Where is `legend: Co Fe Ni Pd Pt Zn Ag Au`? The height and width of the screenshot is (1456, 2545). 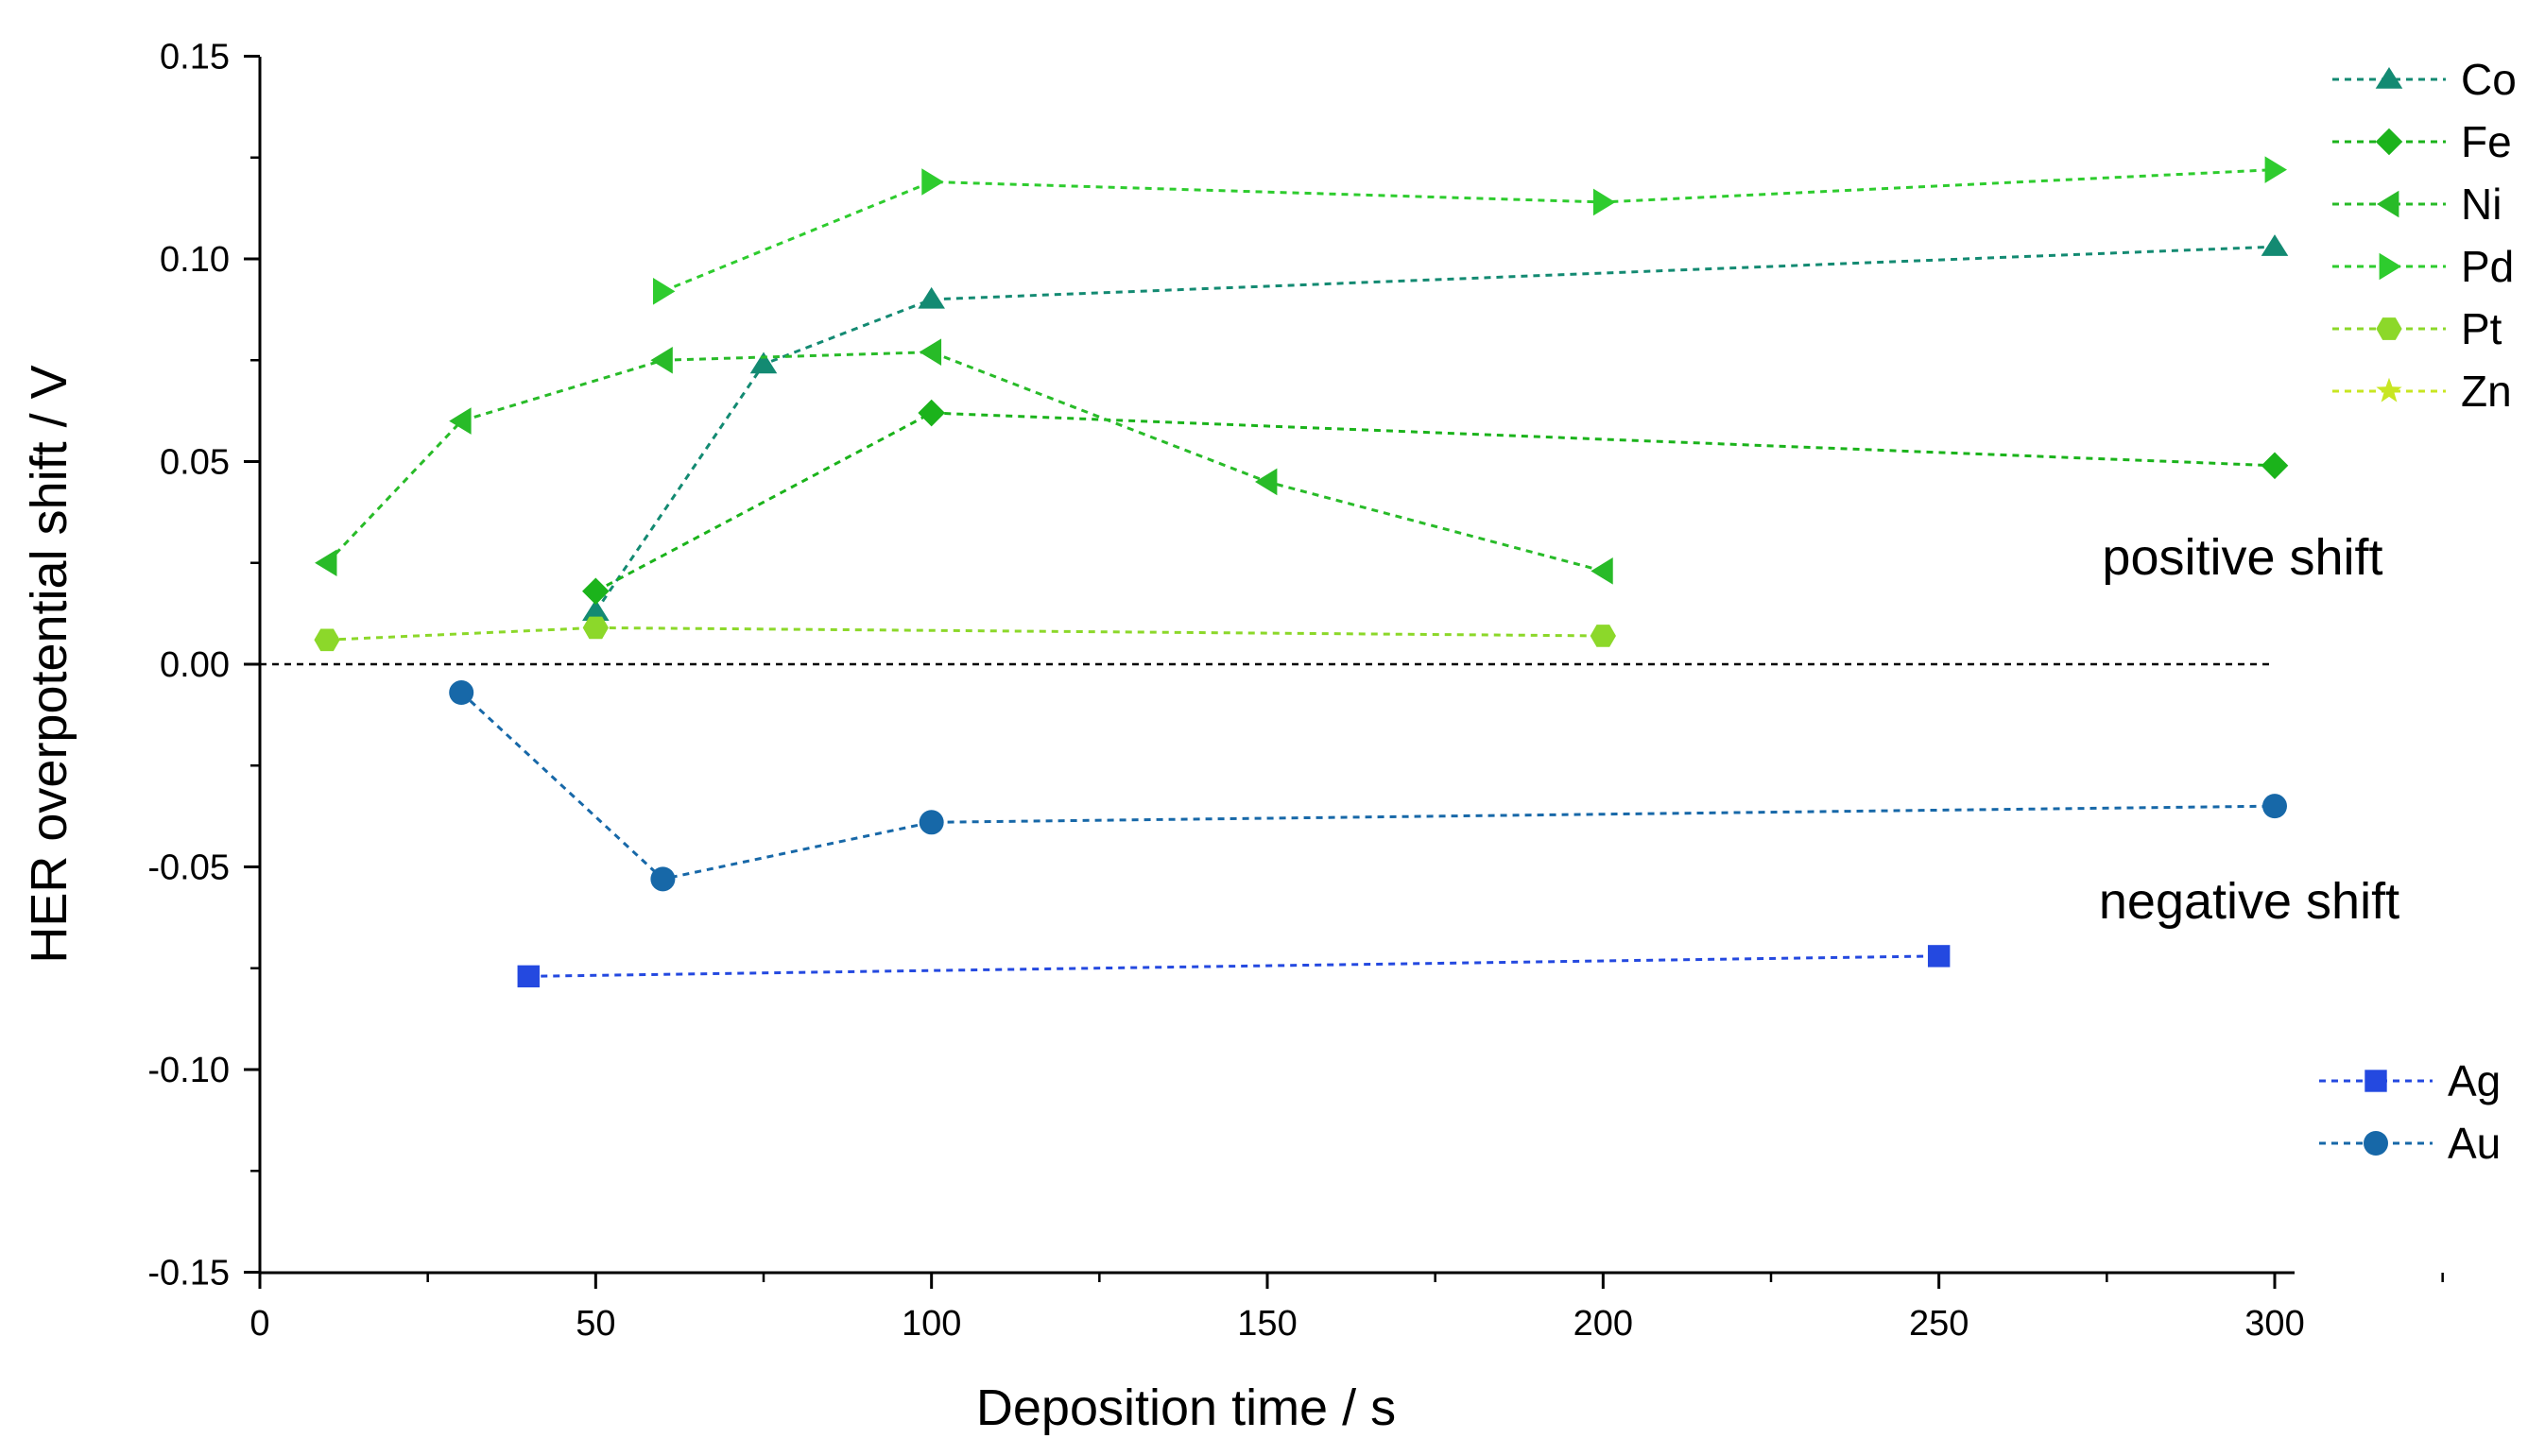 legend: Co Fe Ni Pd Pt Zn Ag Au is located at coordinates (2418, 612).